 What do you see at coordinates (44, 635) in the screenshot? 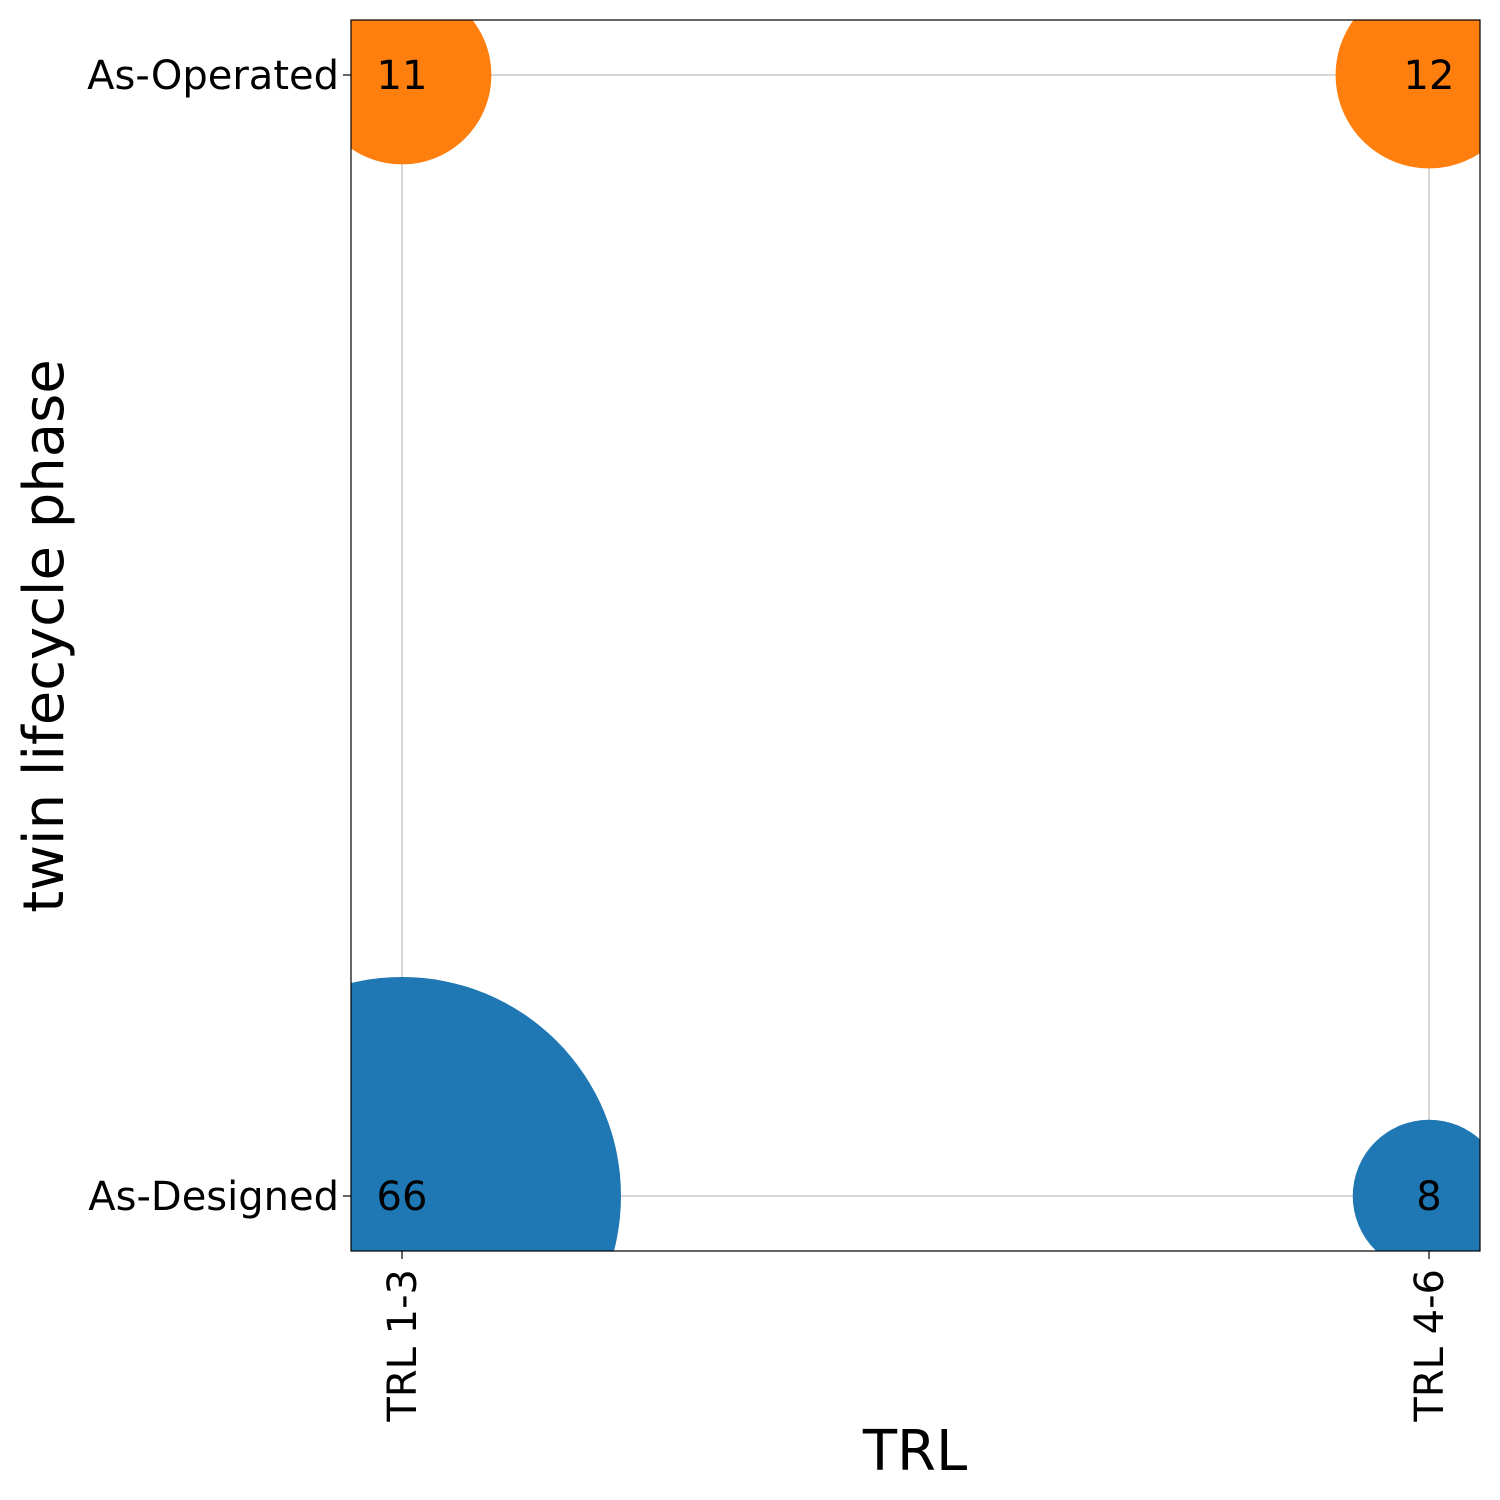
I see `y-axis-label: twin lifecycle phase` at bounding box center [44, 635].